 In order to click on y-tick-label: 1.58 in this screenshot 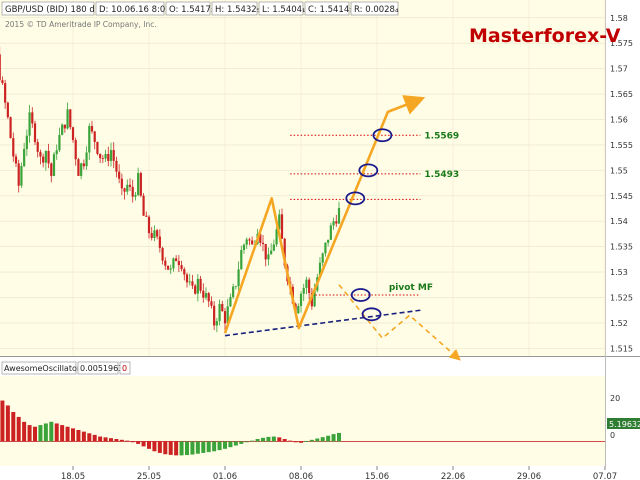, I will do `click(619, 18)`.